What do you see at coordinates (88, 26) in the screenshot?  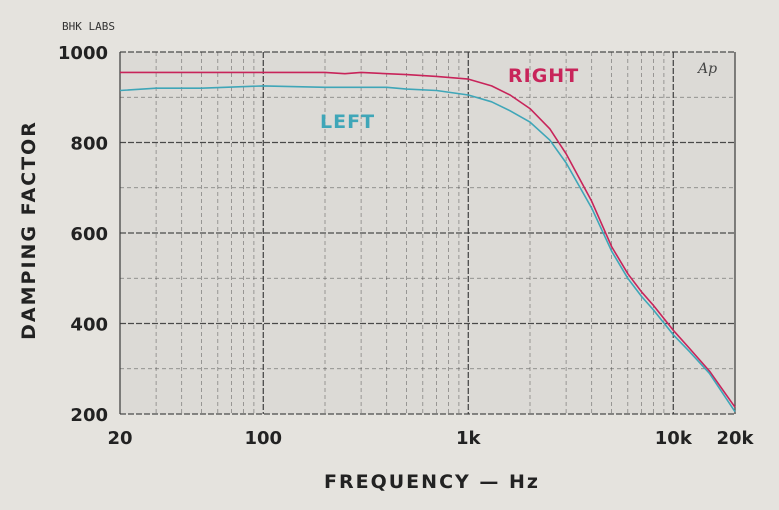 I see `credit-label: BHK LABS` at bounding box center [88, 26].